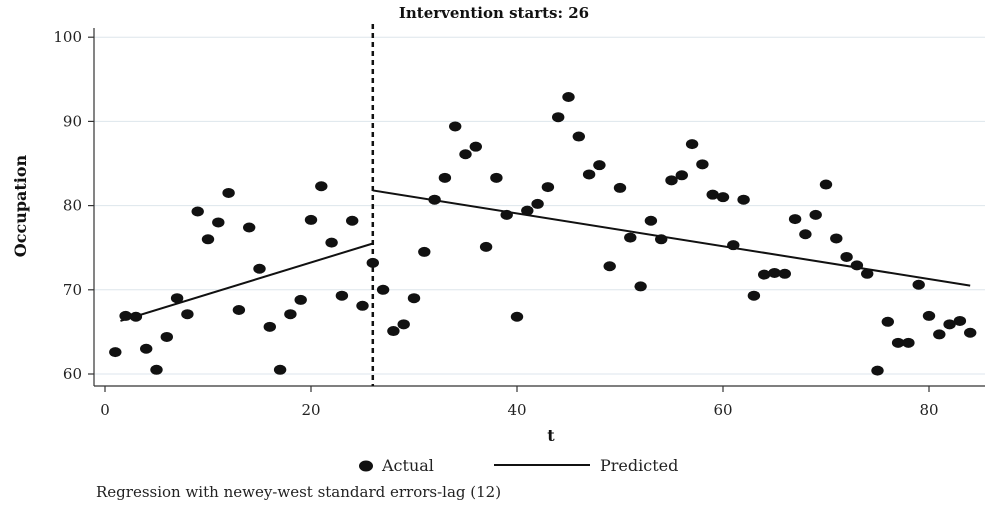 Image resolution: width=1000 pixels, height=508 pixels. What do you see at coordinates (407, 465) in the screenshot?
I see `legend-actual-label: Actual` at bounding box center [407, 465].